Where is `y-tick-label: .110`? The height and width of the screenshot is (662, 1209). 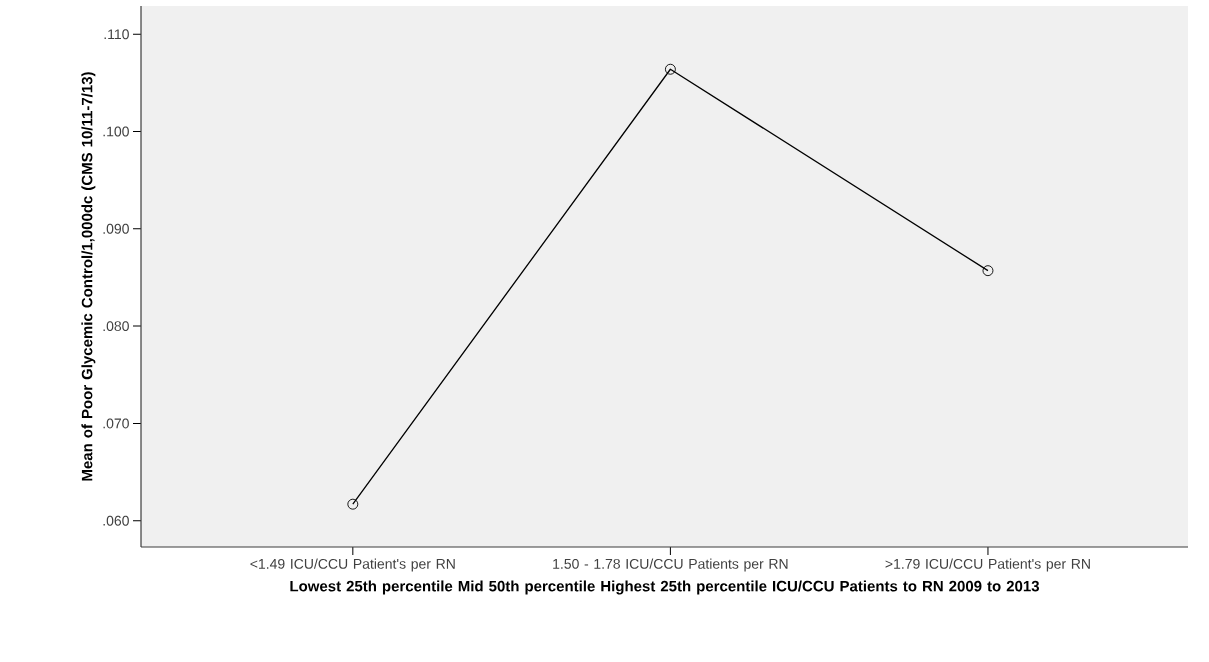 y-tick-label: .110 is located at coordinates (116, 34).